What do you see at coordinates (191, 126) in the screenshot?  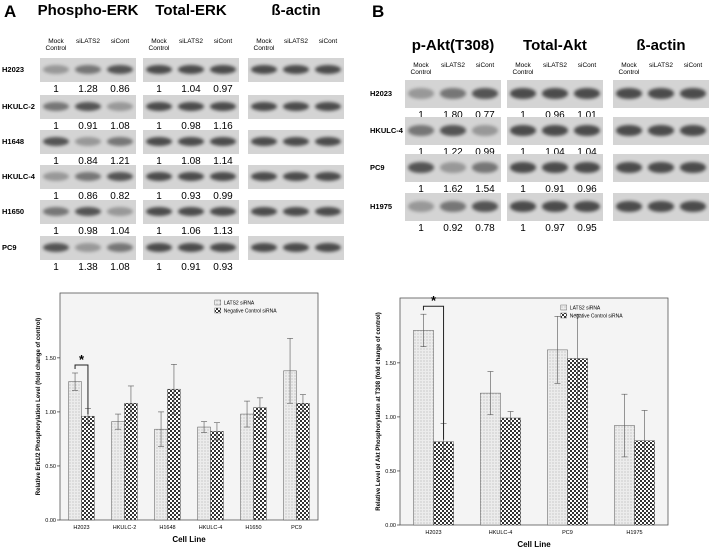 I see `quant-value: 0.98` at bounding box center [191, 126].